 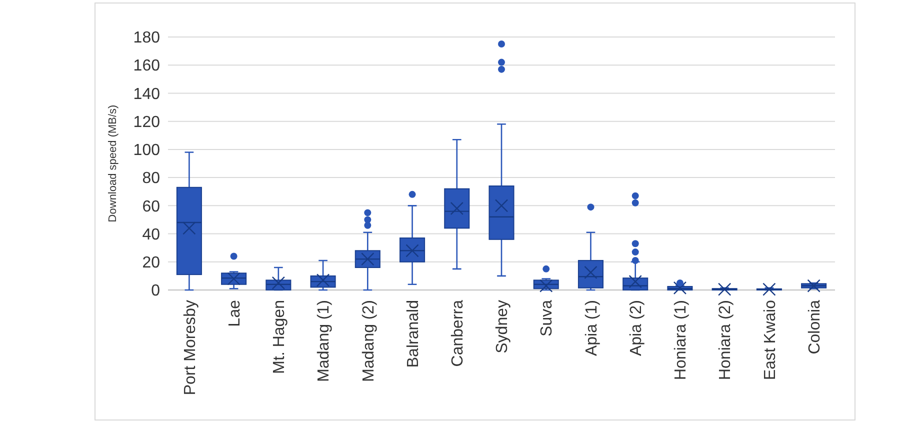 I want to click on y-tick-label: 140, so click(x=146, y=94).